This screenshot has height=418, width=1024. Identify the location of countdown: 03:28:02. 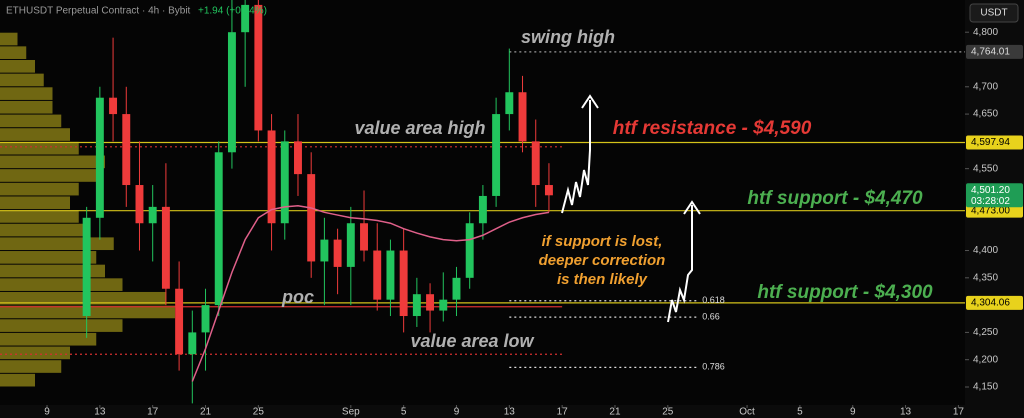
(990, 201).